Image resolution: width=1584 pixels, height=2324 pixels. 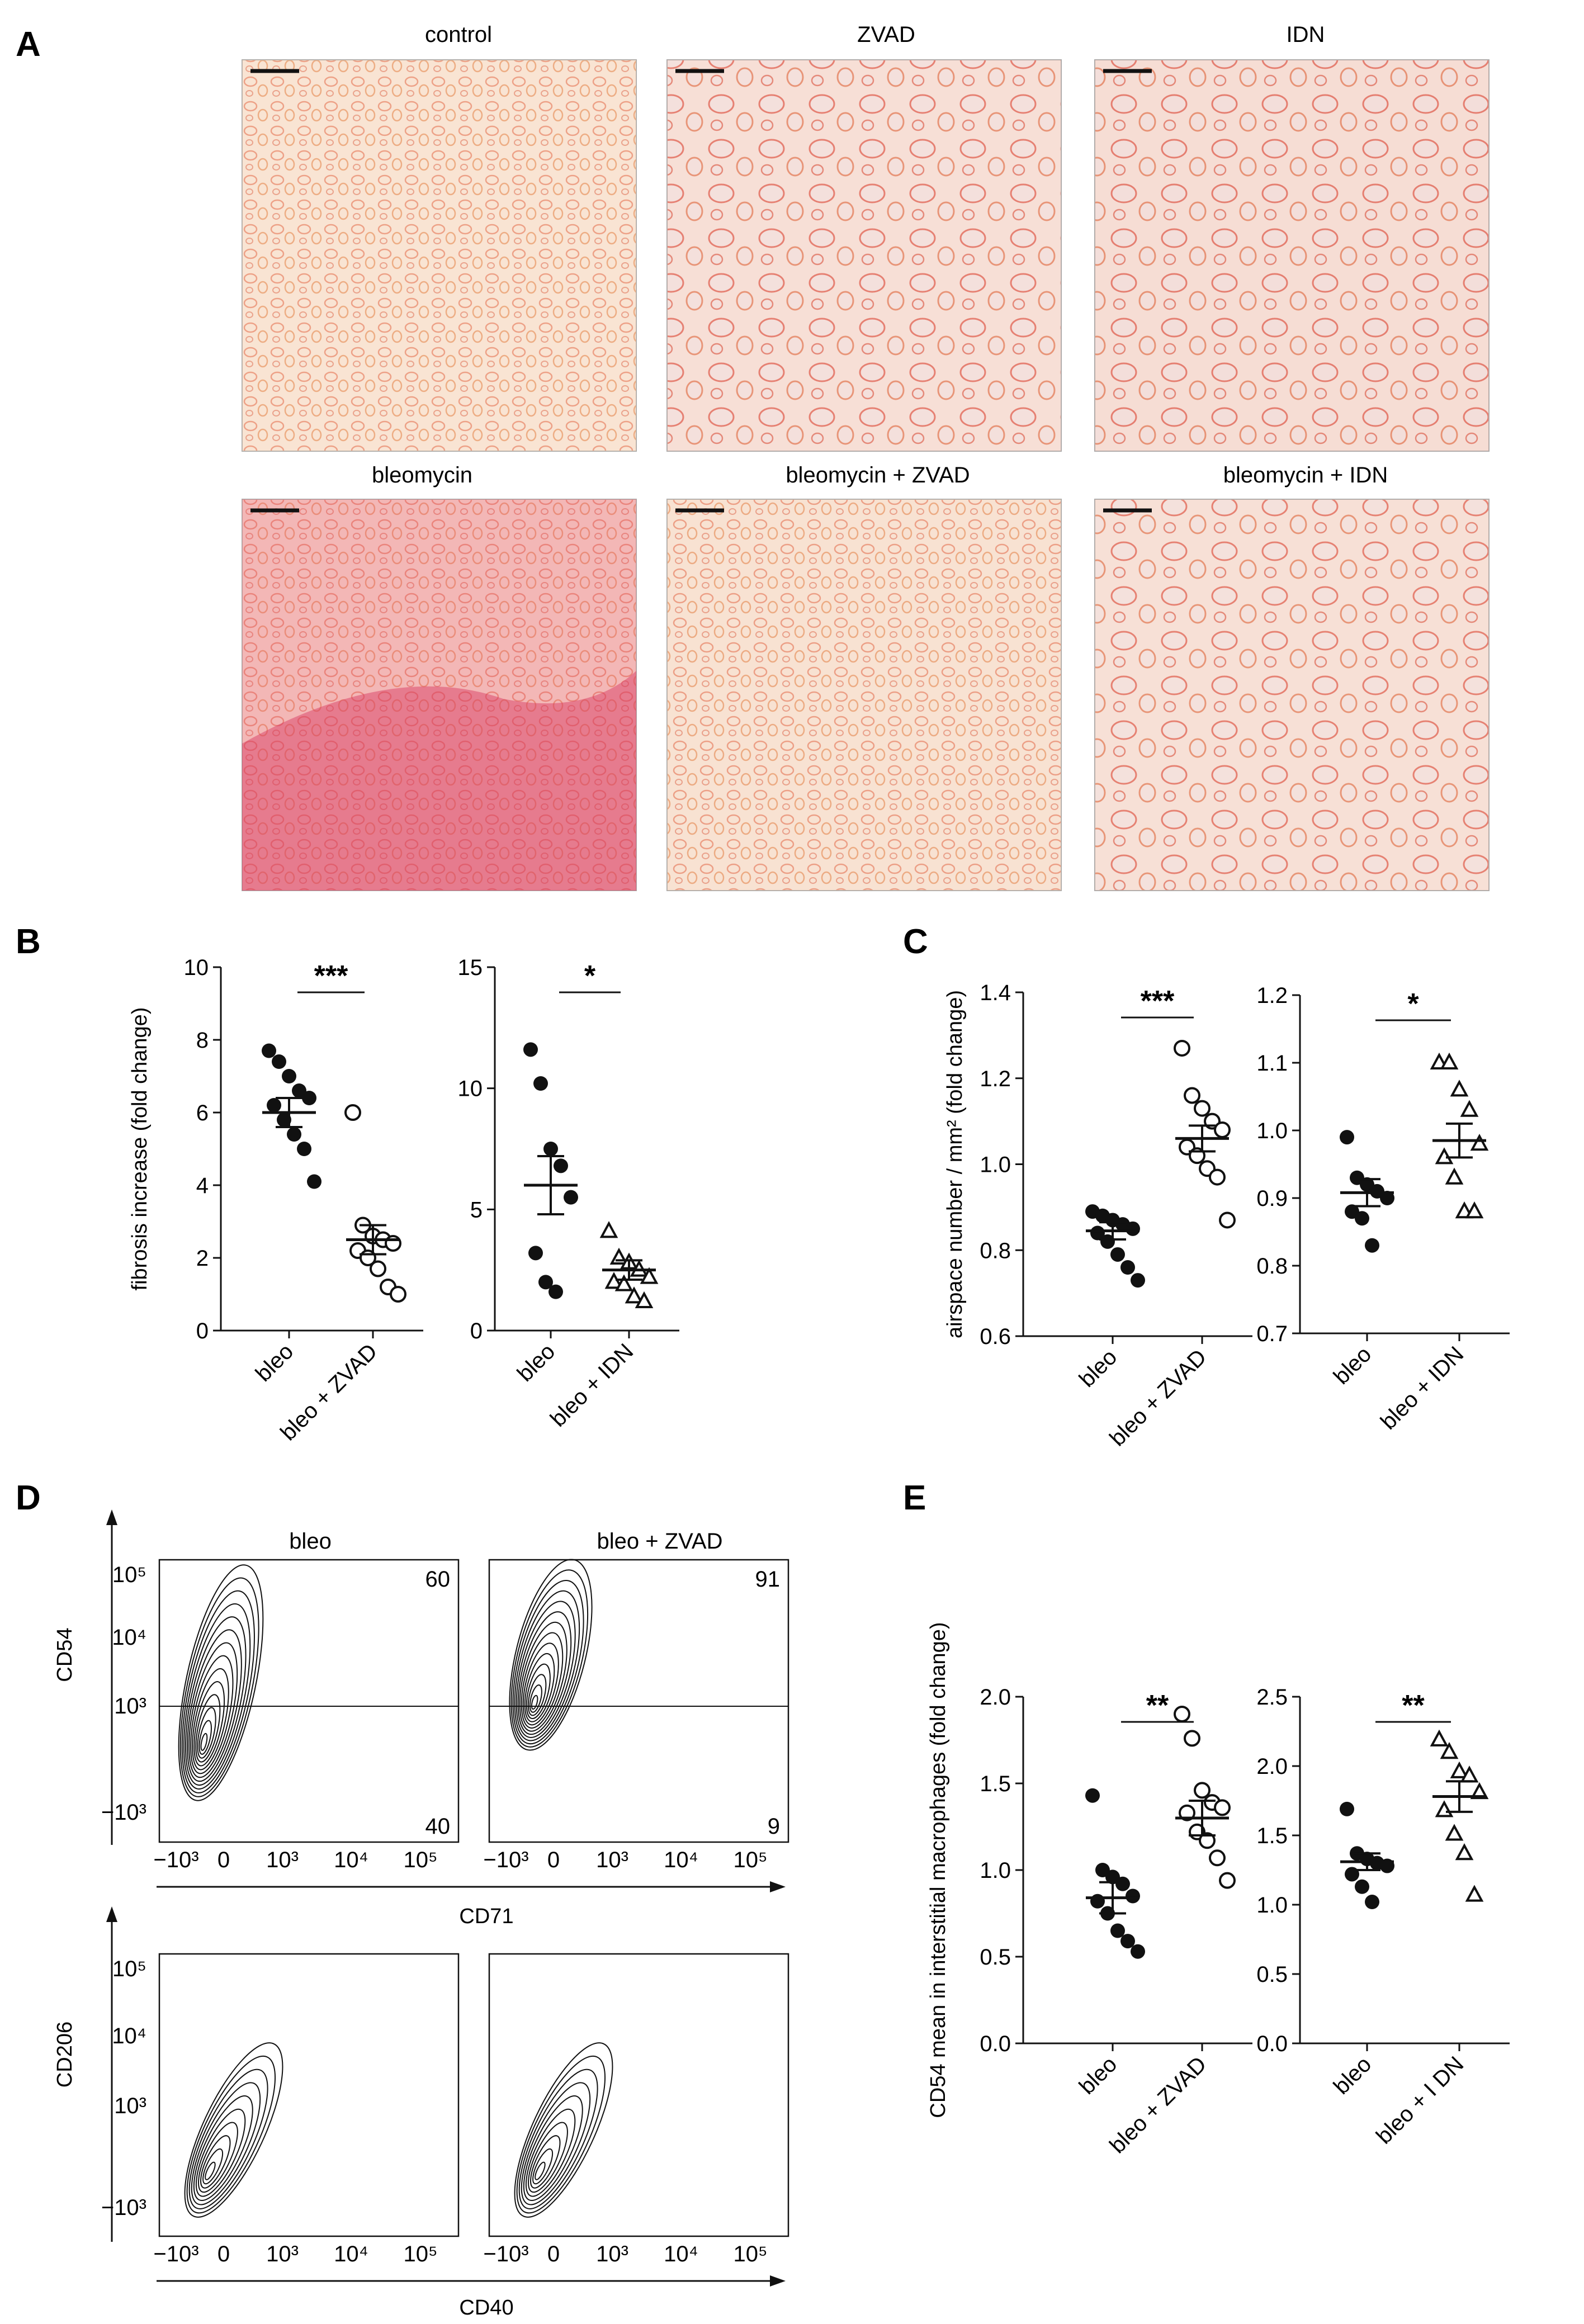 I want to click on micrograph-title: bleomycin, so click(x=422, y=475).